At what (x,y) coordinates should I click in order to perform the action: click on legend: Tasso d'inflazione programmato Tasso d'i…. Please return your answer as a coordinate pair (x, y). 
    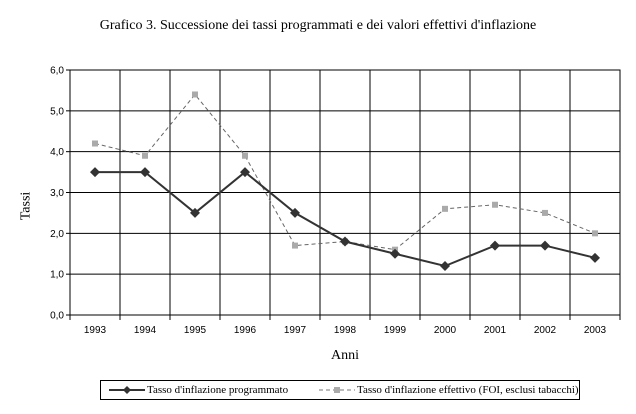
    Looking at the image, I should click on (340, 390).